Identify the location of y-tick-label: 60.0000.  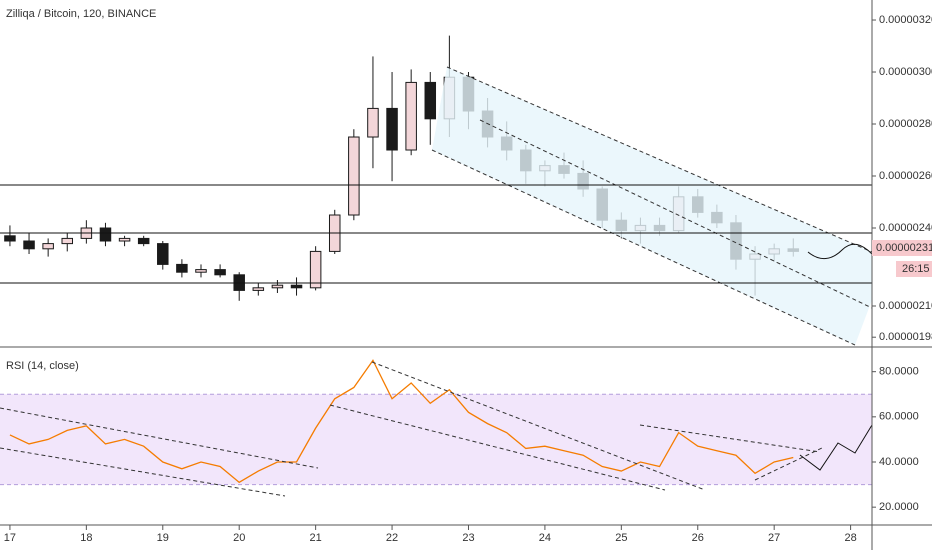
(899, 417).